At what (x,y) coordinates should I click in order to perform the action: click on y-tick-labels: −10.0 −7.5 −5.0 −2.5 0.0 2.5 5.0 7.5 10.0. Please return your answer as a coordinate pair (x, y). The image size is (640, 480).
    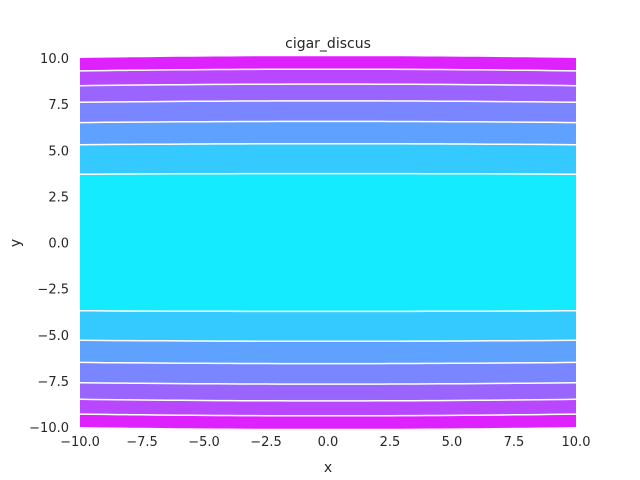
    Looking at the image, I should click on (49, 244).